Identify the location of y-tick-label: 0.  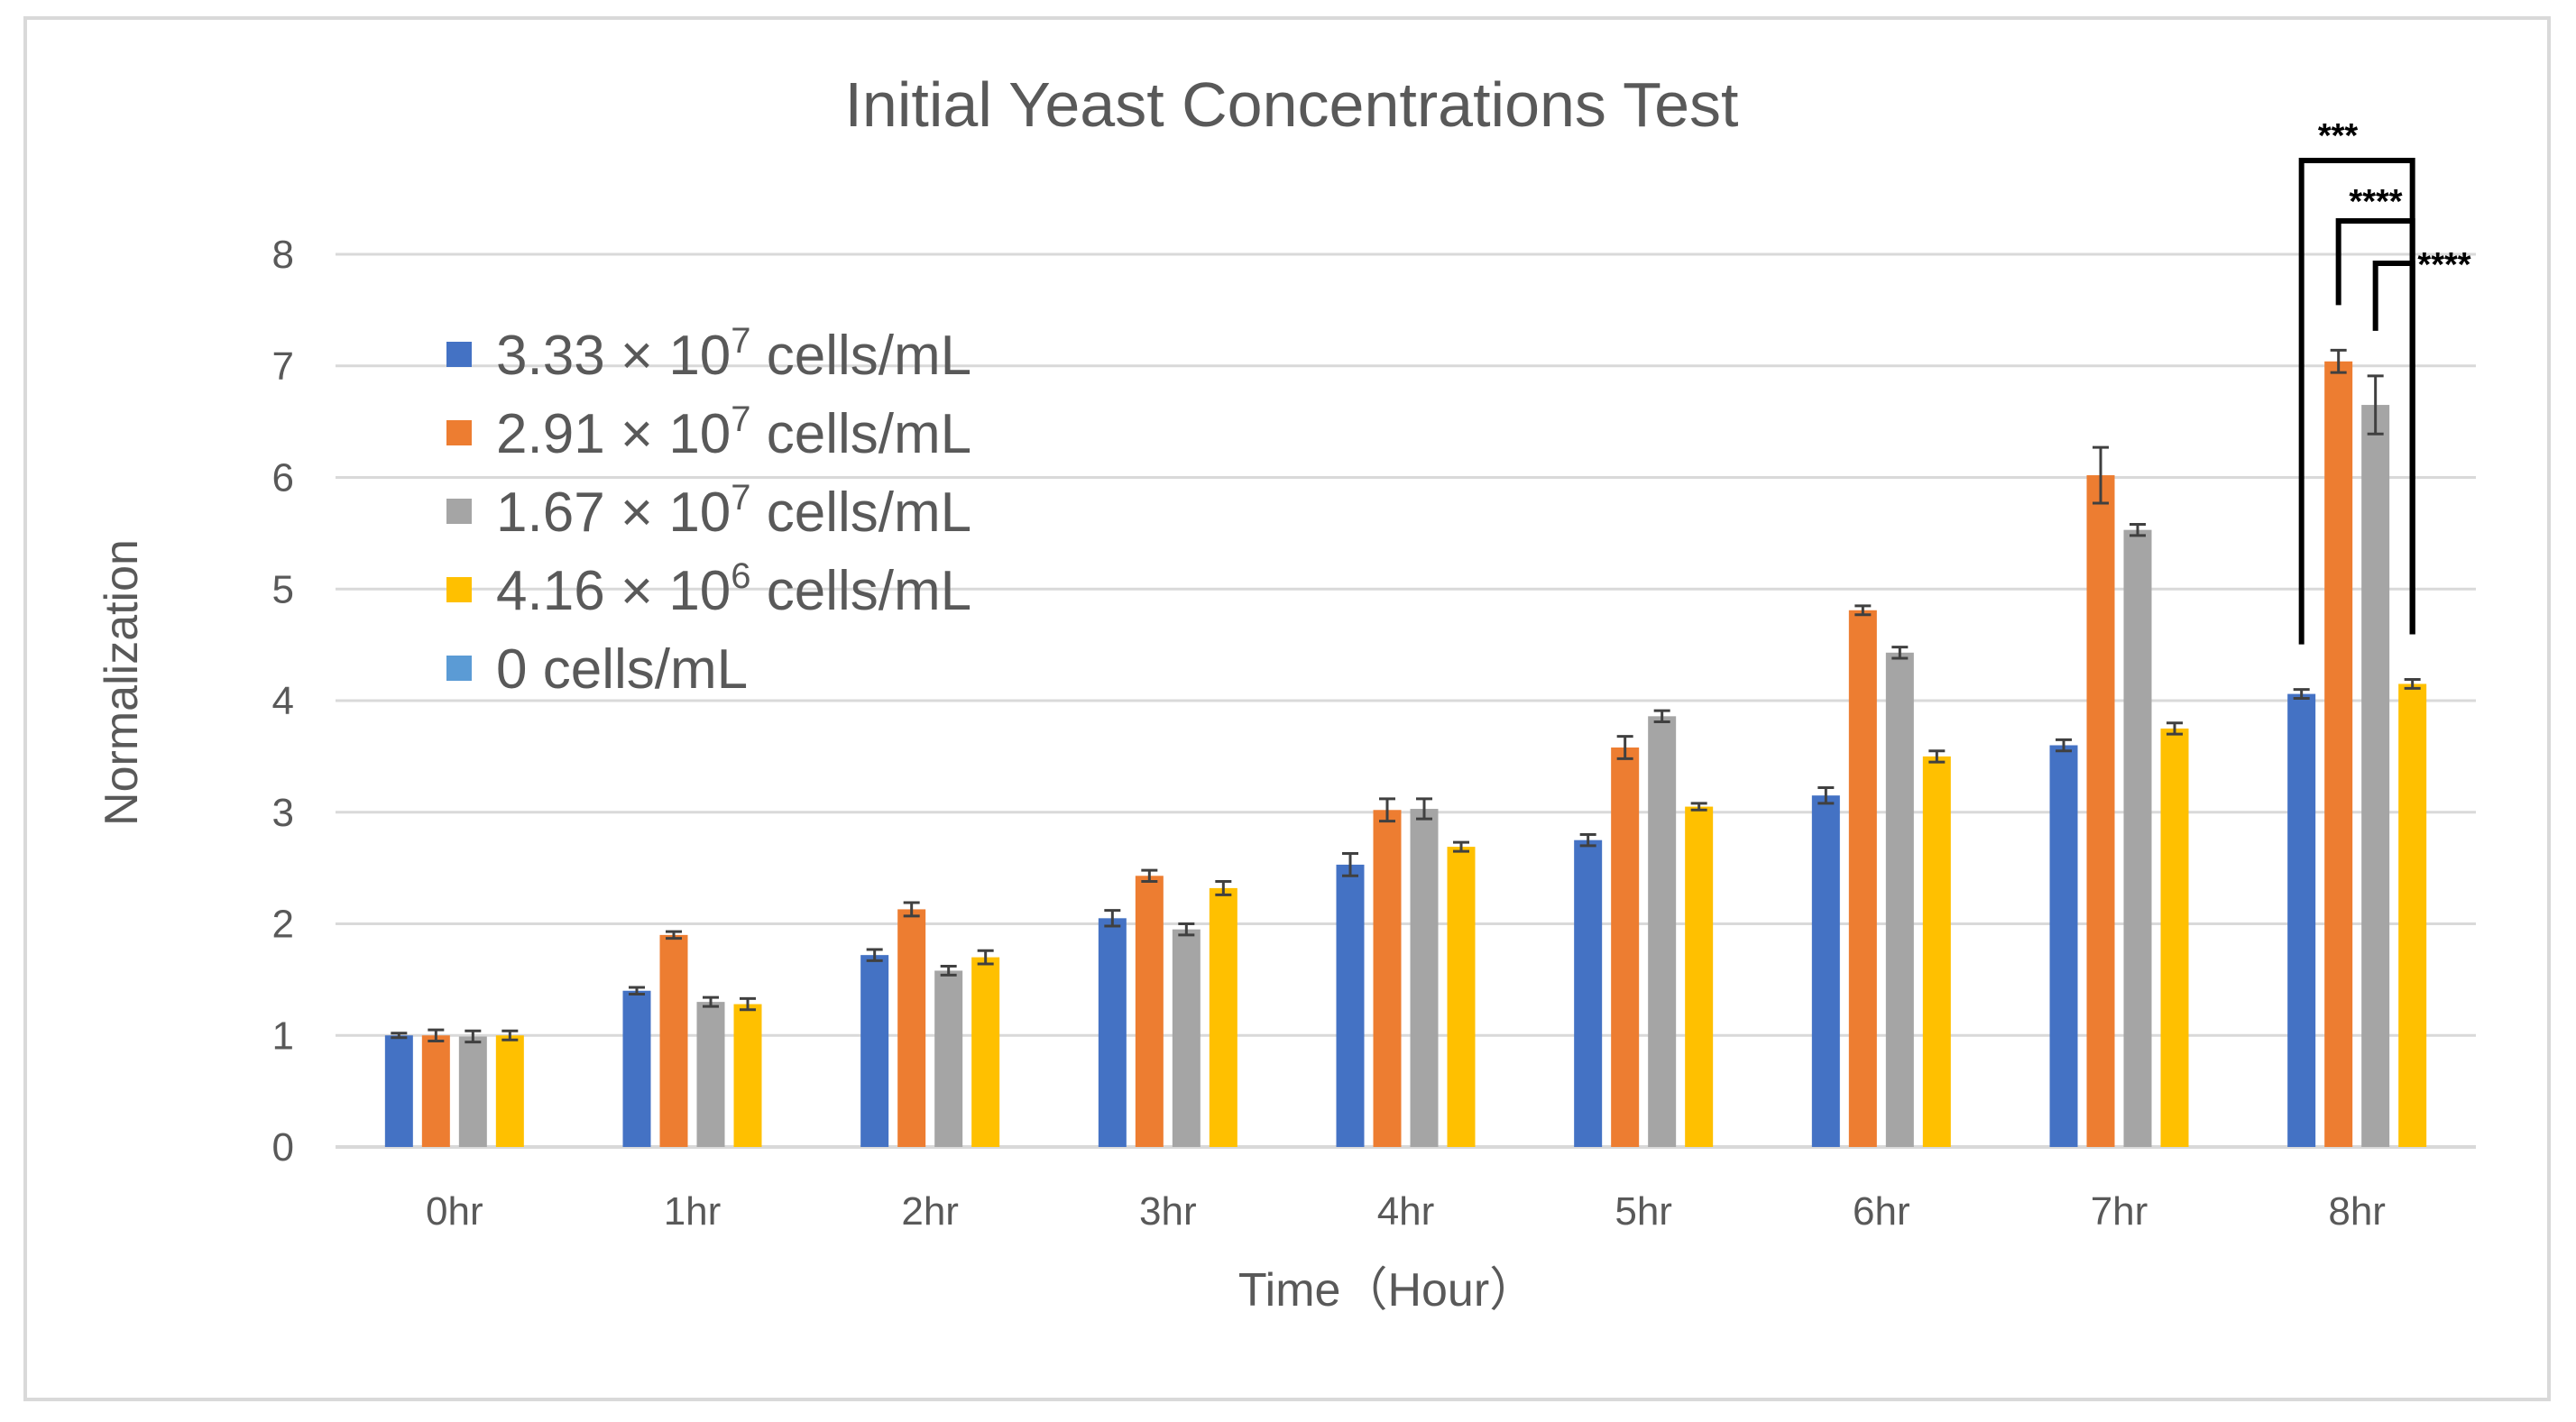
(283, 1147).